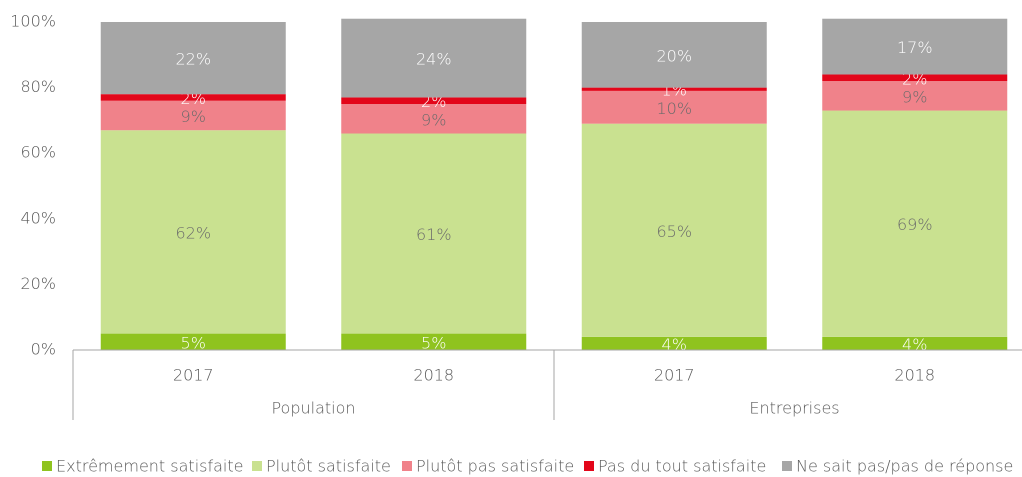 The image size is (1022, 477). I want to click on y-tick-label: 80%, so click(38, 86).